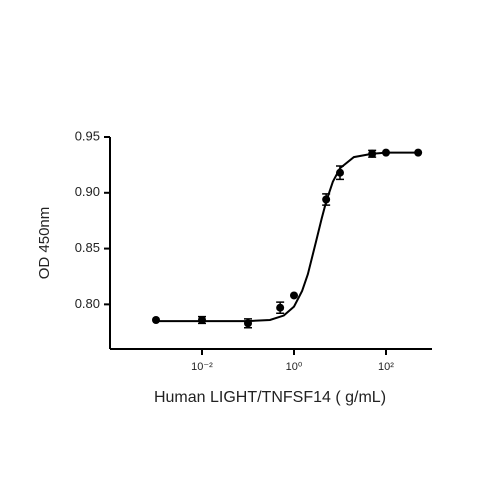  What do you see at coordinates (386, 367) in the screenshot?
I see `x-tick-label: 10²` at bounding box center [386, 367].